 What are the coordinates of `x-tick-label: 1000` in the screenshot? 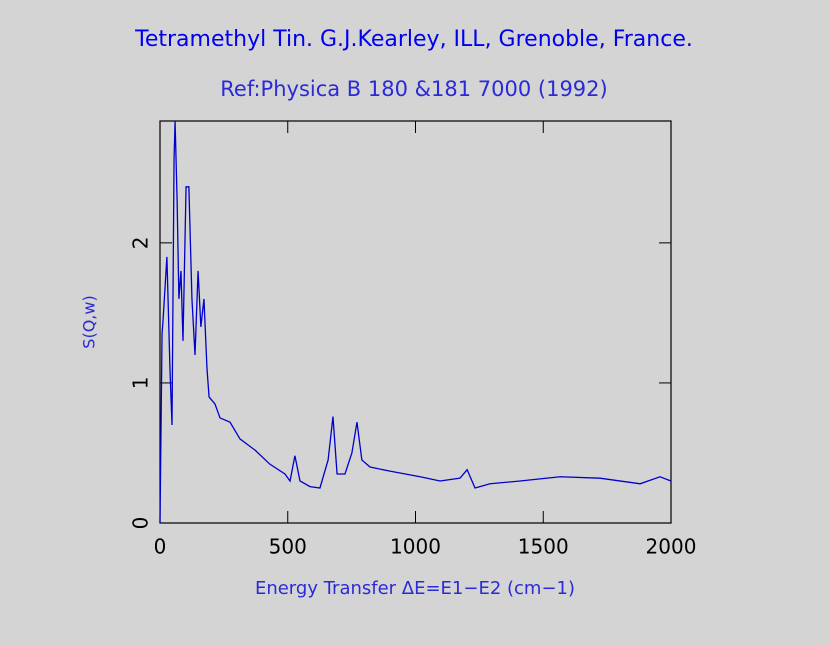 It's located at (415, 547).